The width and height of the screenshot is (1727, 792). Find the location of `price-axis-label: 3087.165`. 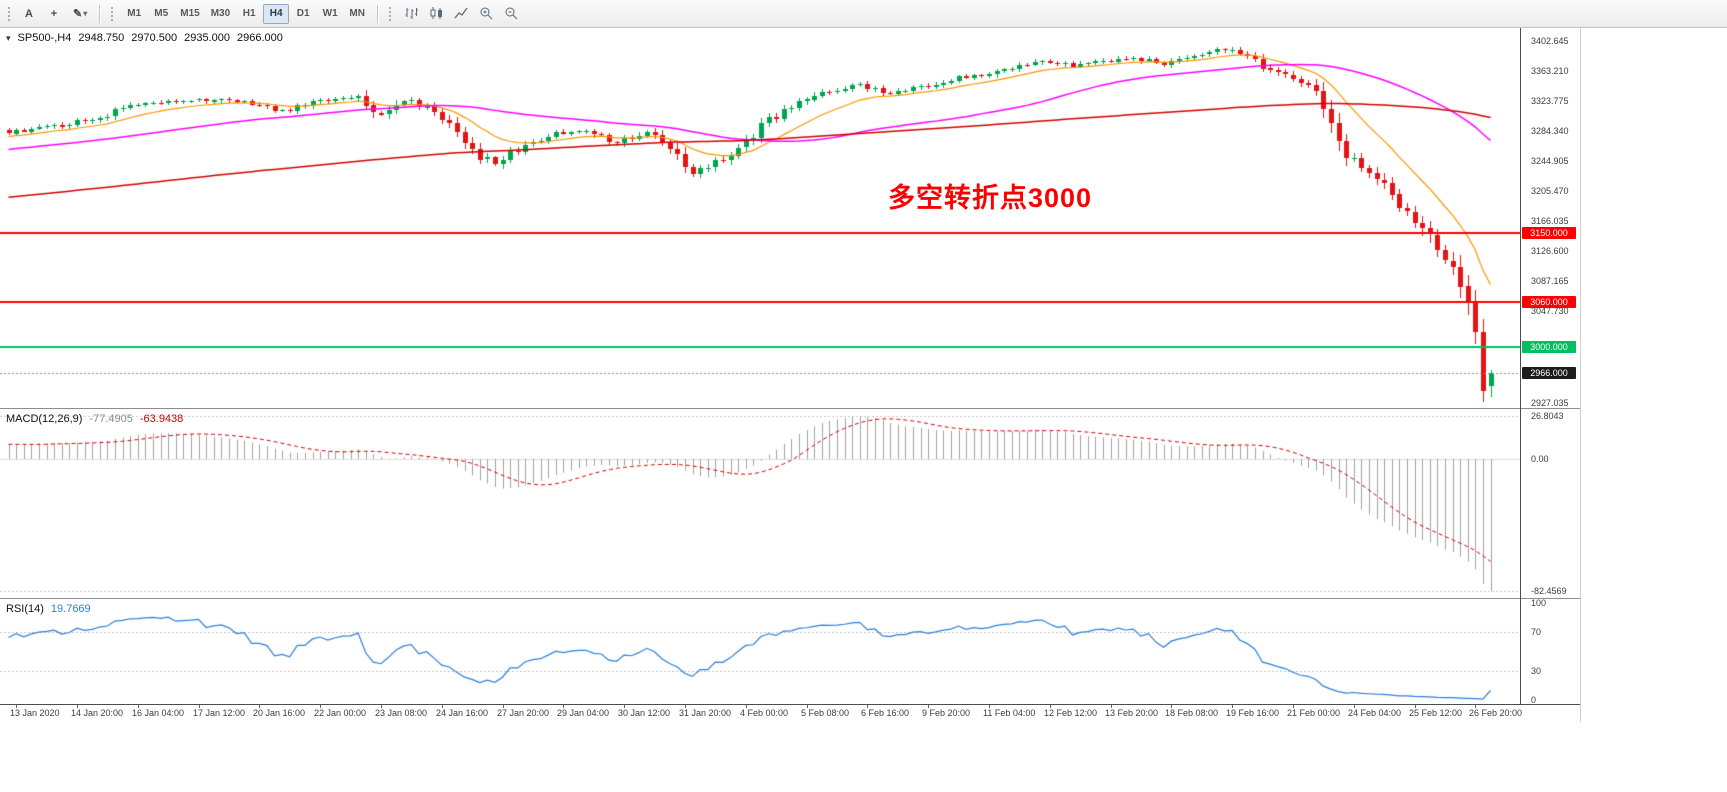

price-axis-label: 3087.165 is located at coordinates (1550, 280).